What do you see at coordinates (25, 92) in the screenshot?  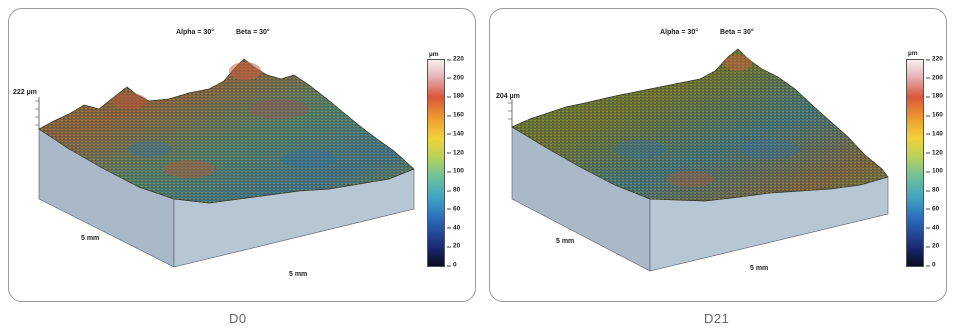 I see `z-max-label: 222 µm` at bounding box center [25, 92].